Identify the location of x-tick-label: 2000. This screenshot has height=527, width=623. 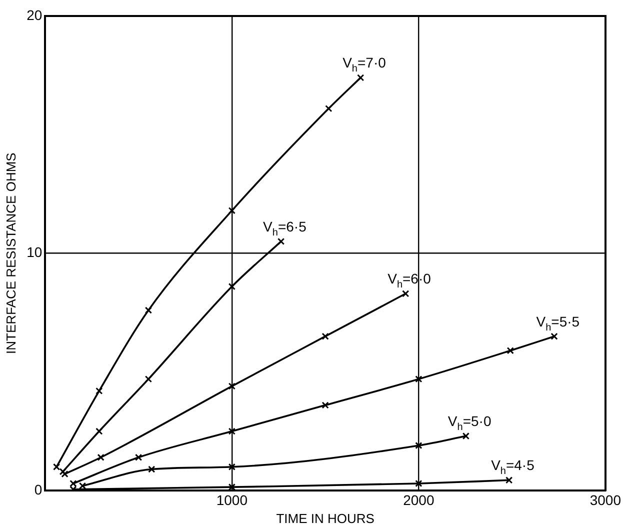
(418, 500).